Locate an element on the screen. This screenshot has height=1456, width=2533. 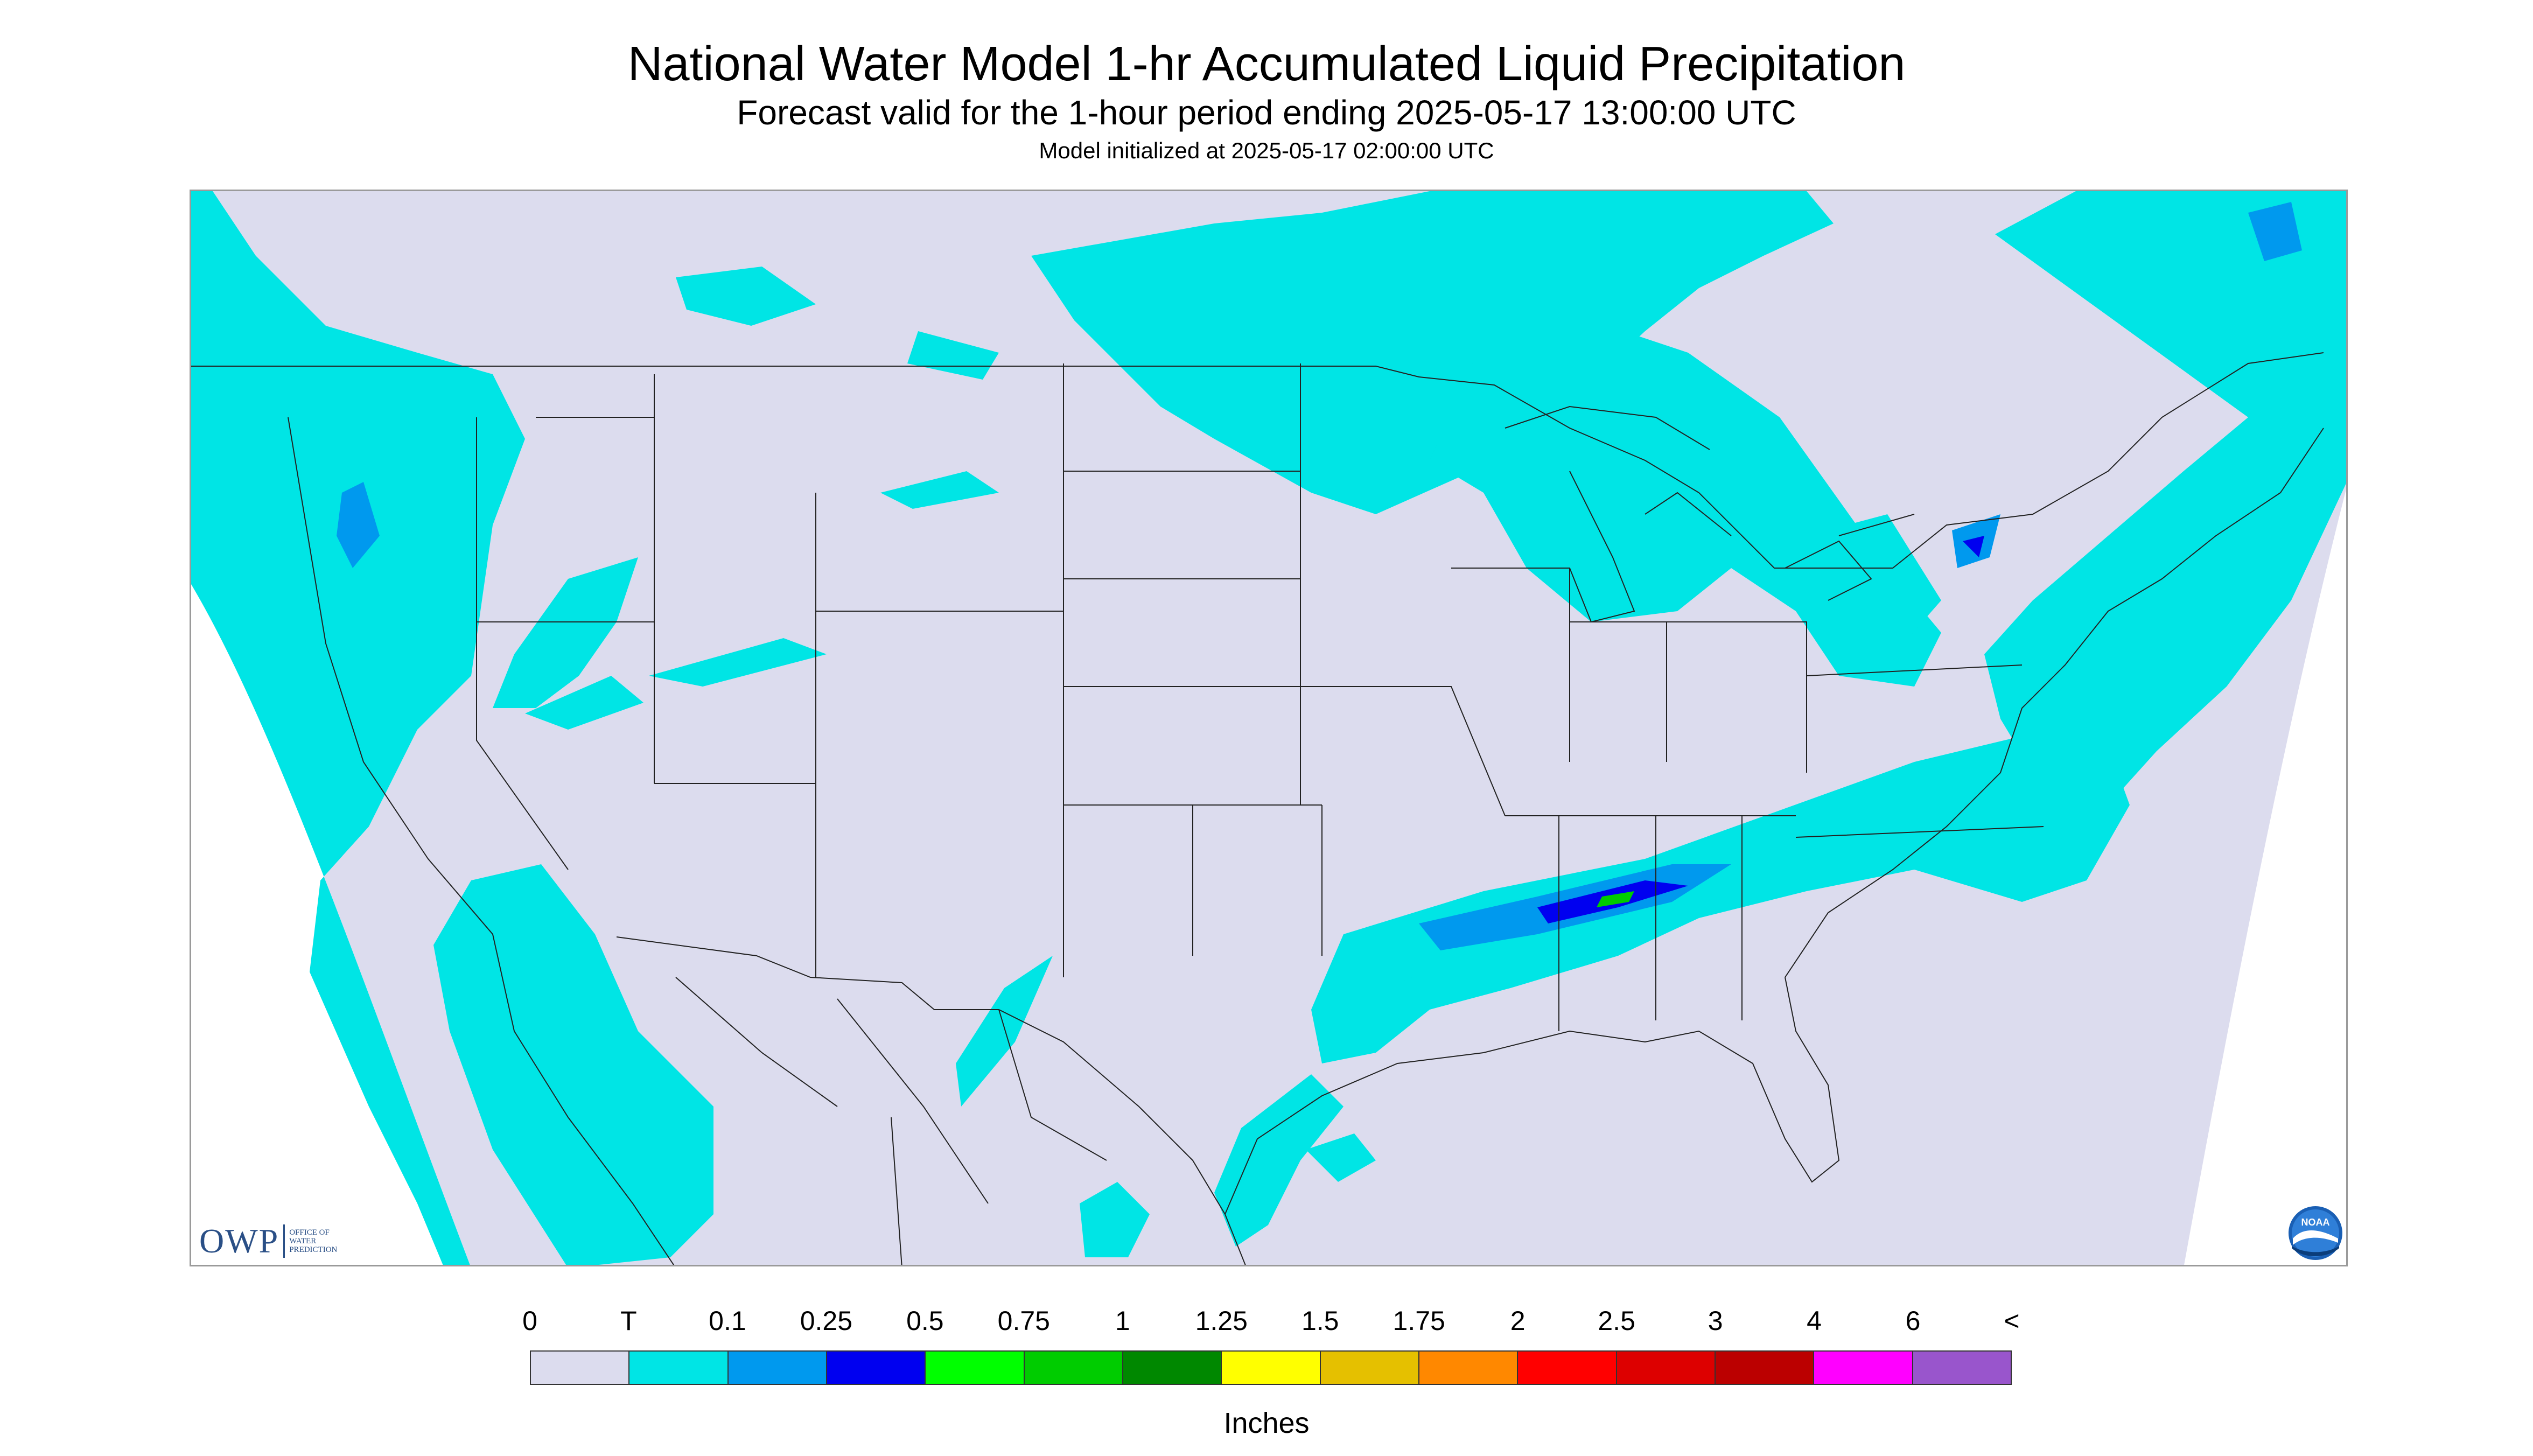
state-lines-west is located at coordinates (770, 670).